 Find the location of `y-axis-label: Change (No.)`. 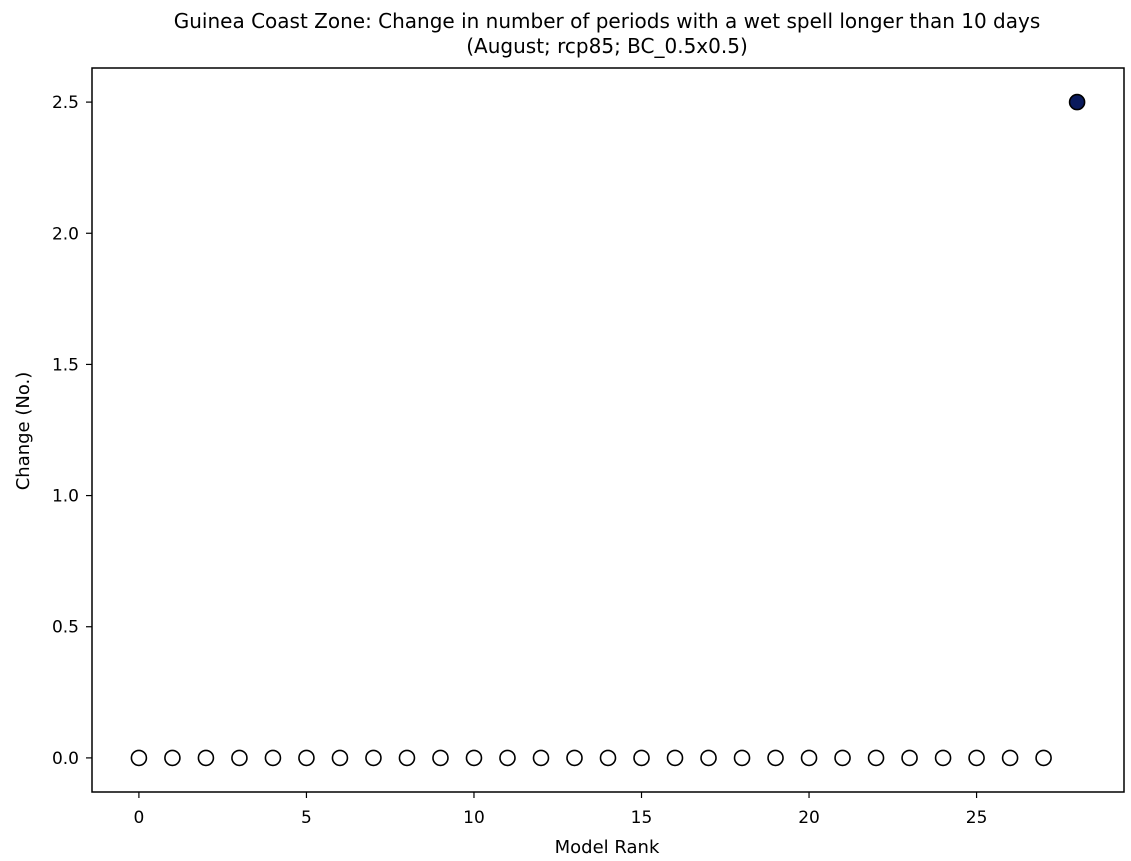

y-axis-label: Change (No.) is located at coordinates (23, 431).